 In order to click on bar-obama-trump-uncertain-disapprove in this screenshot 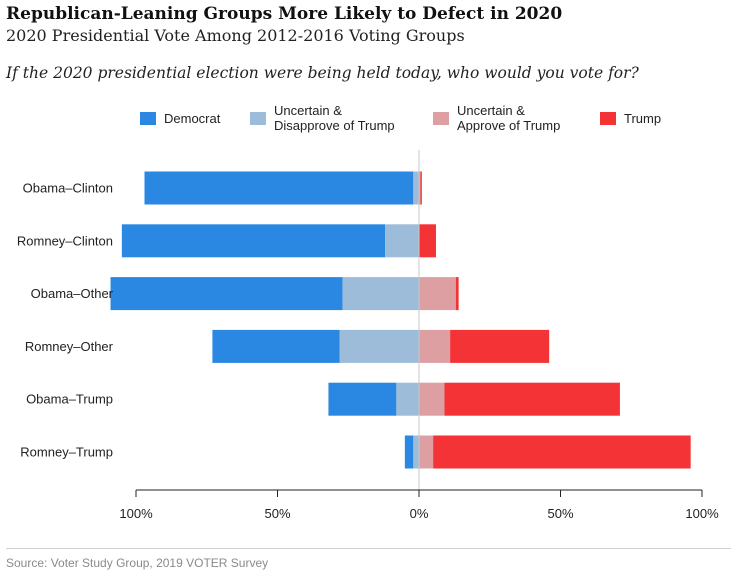, I will do `click(407, 399)`.